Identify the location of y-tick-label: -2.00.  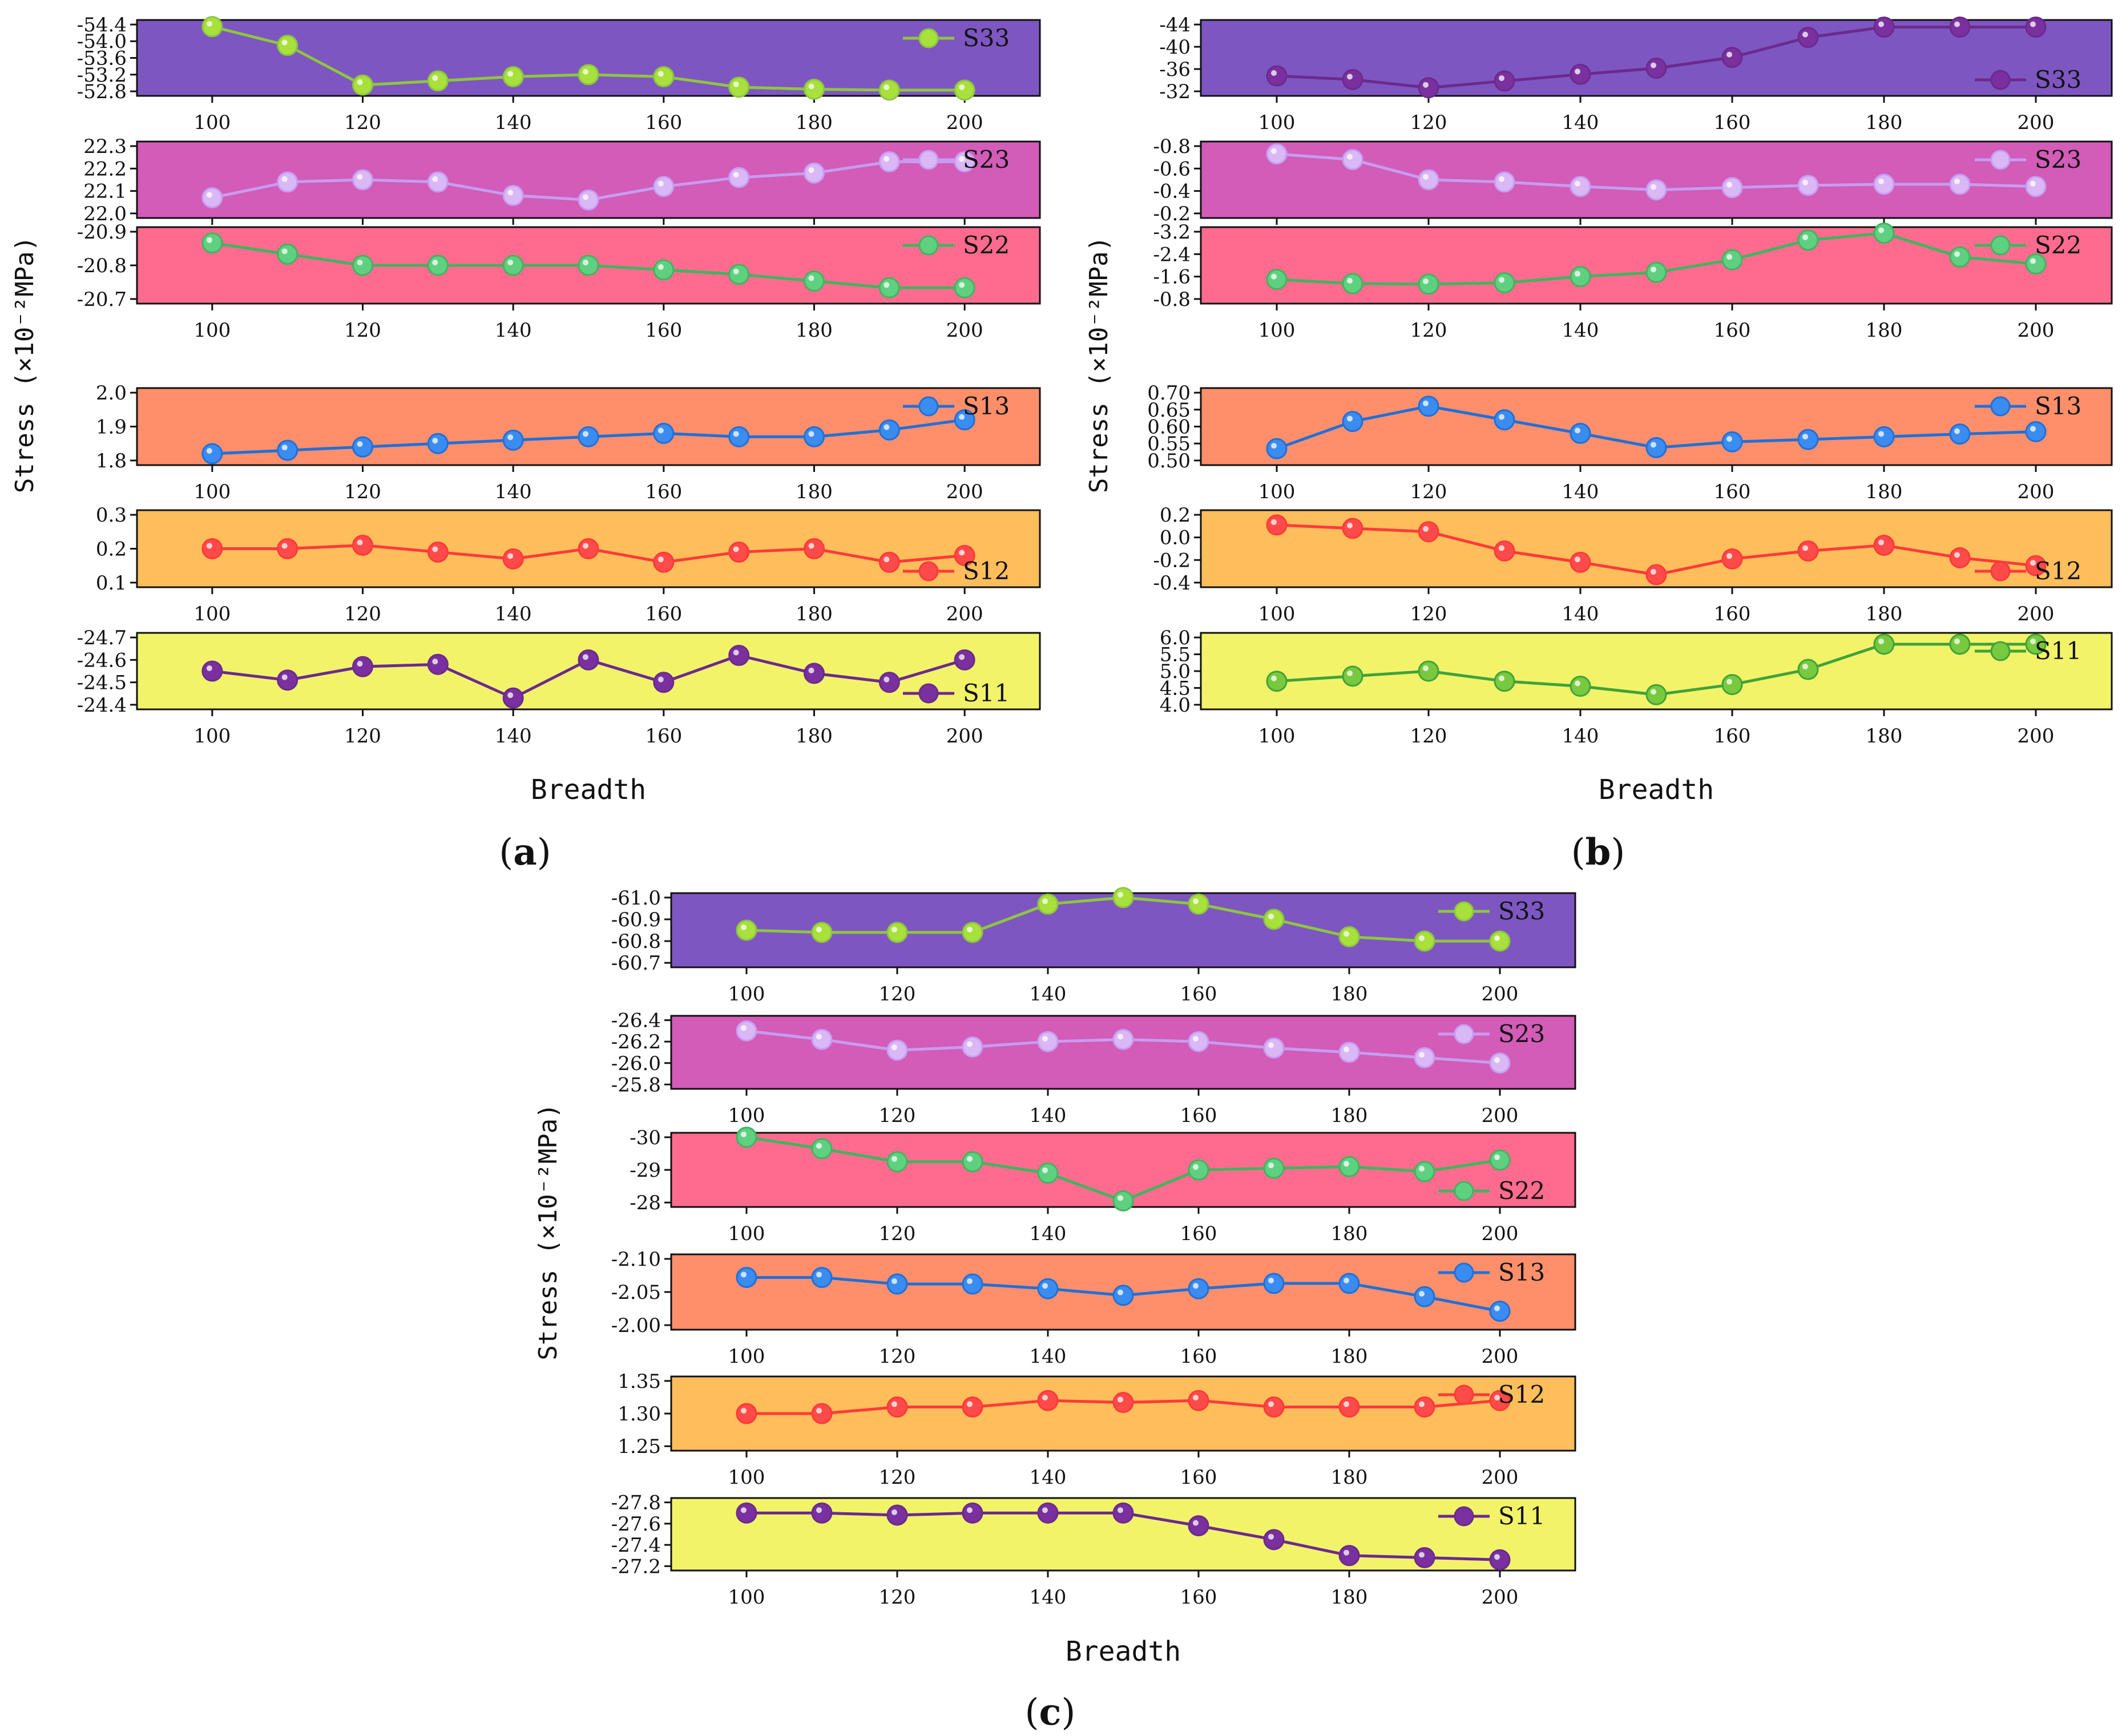
(636, 1325).